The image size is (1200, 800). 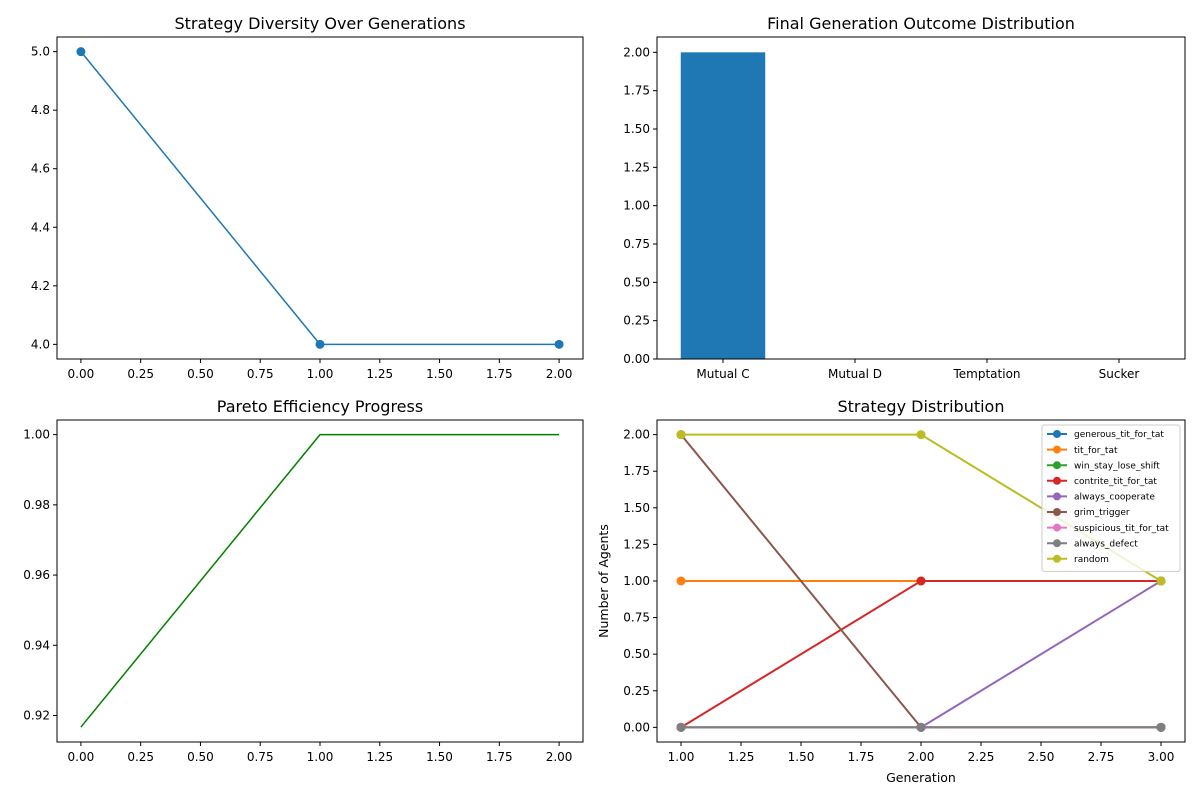 I want to click on outcome-chart-bar, so click(x=723, y=205).